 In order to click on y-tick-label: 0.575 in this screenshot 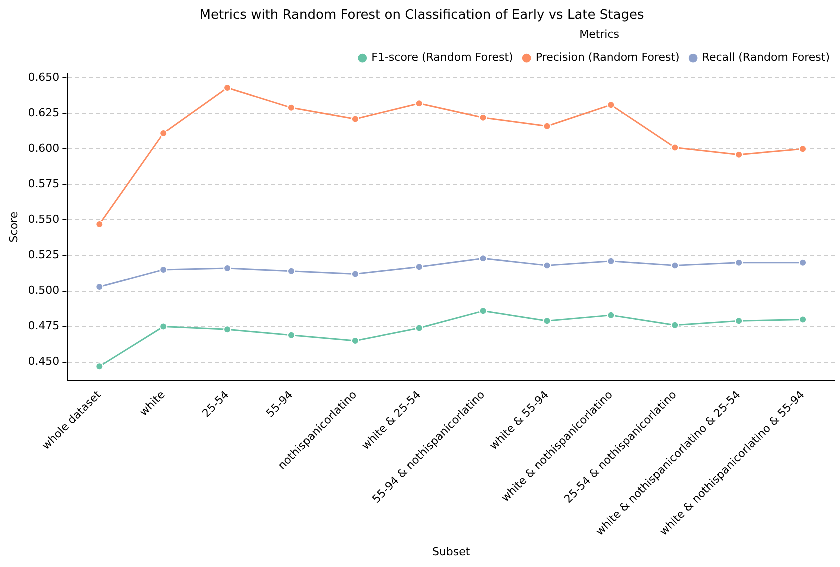, I will do `click(44, 184)`.